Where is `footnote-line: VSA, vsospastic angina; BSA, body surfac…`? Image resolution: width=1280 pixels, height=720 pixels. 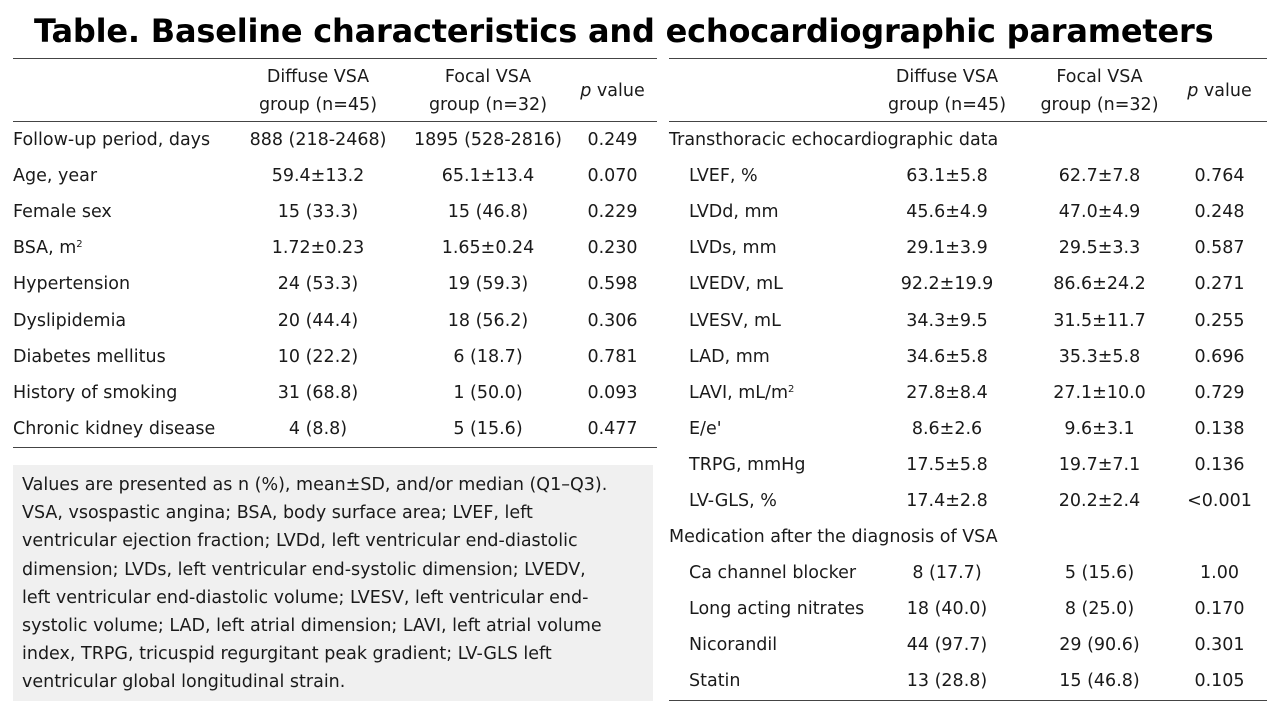 footnote-line: VSA, vsospastic angina; BSA, body surfac… is located at coordinates (277, 513).